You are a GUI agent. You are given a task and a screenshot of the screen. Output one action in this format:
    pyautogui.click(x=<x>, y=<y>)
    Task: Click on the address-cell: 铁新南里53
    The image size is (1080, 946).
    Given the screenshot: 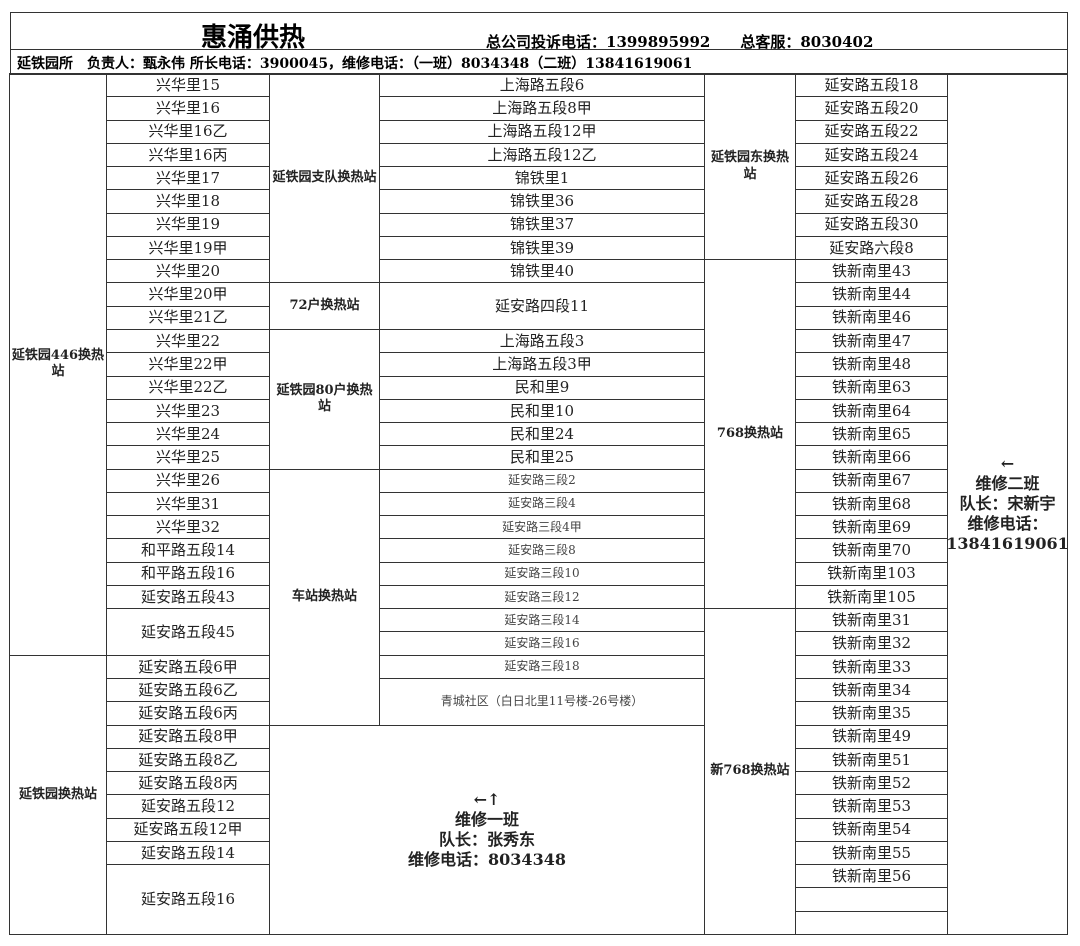 What is the action you would take?
    pyautogui.click(x=871, y=806)
    